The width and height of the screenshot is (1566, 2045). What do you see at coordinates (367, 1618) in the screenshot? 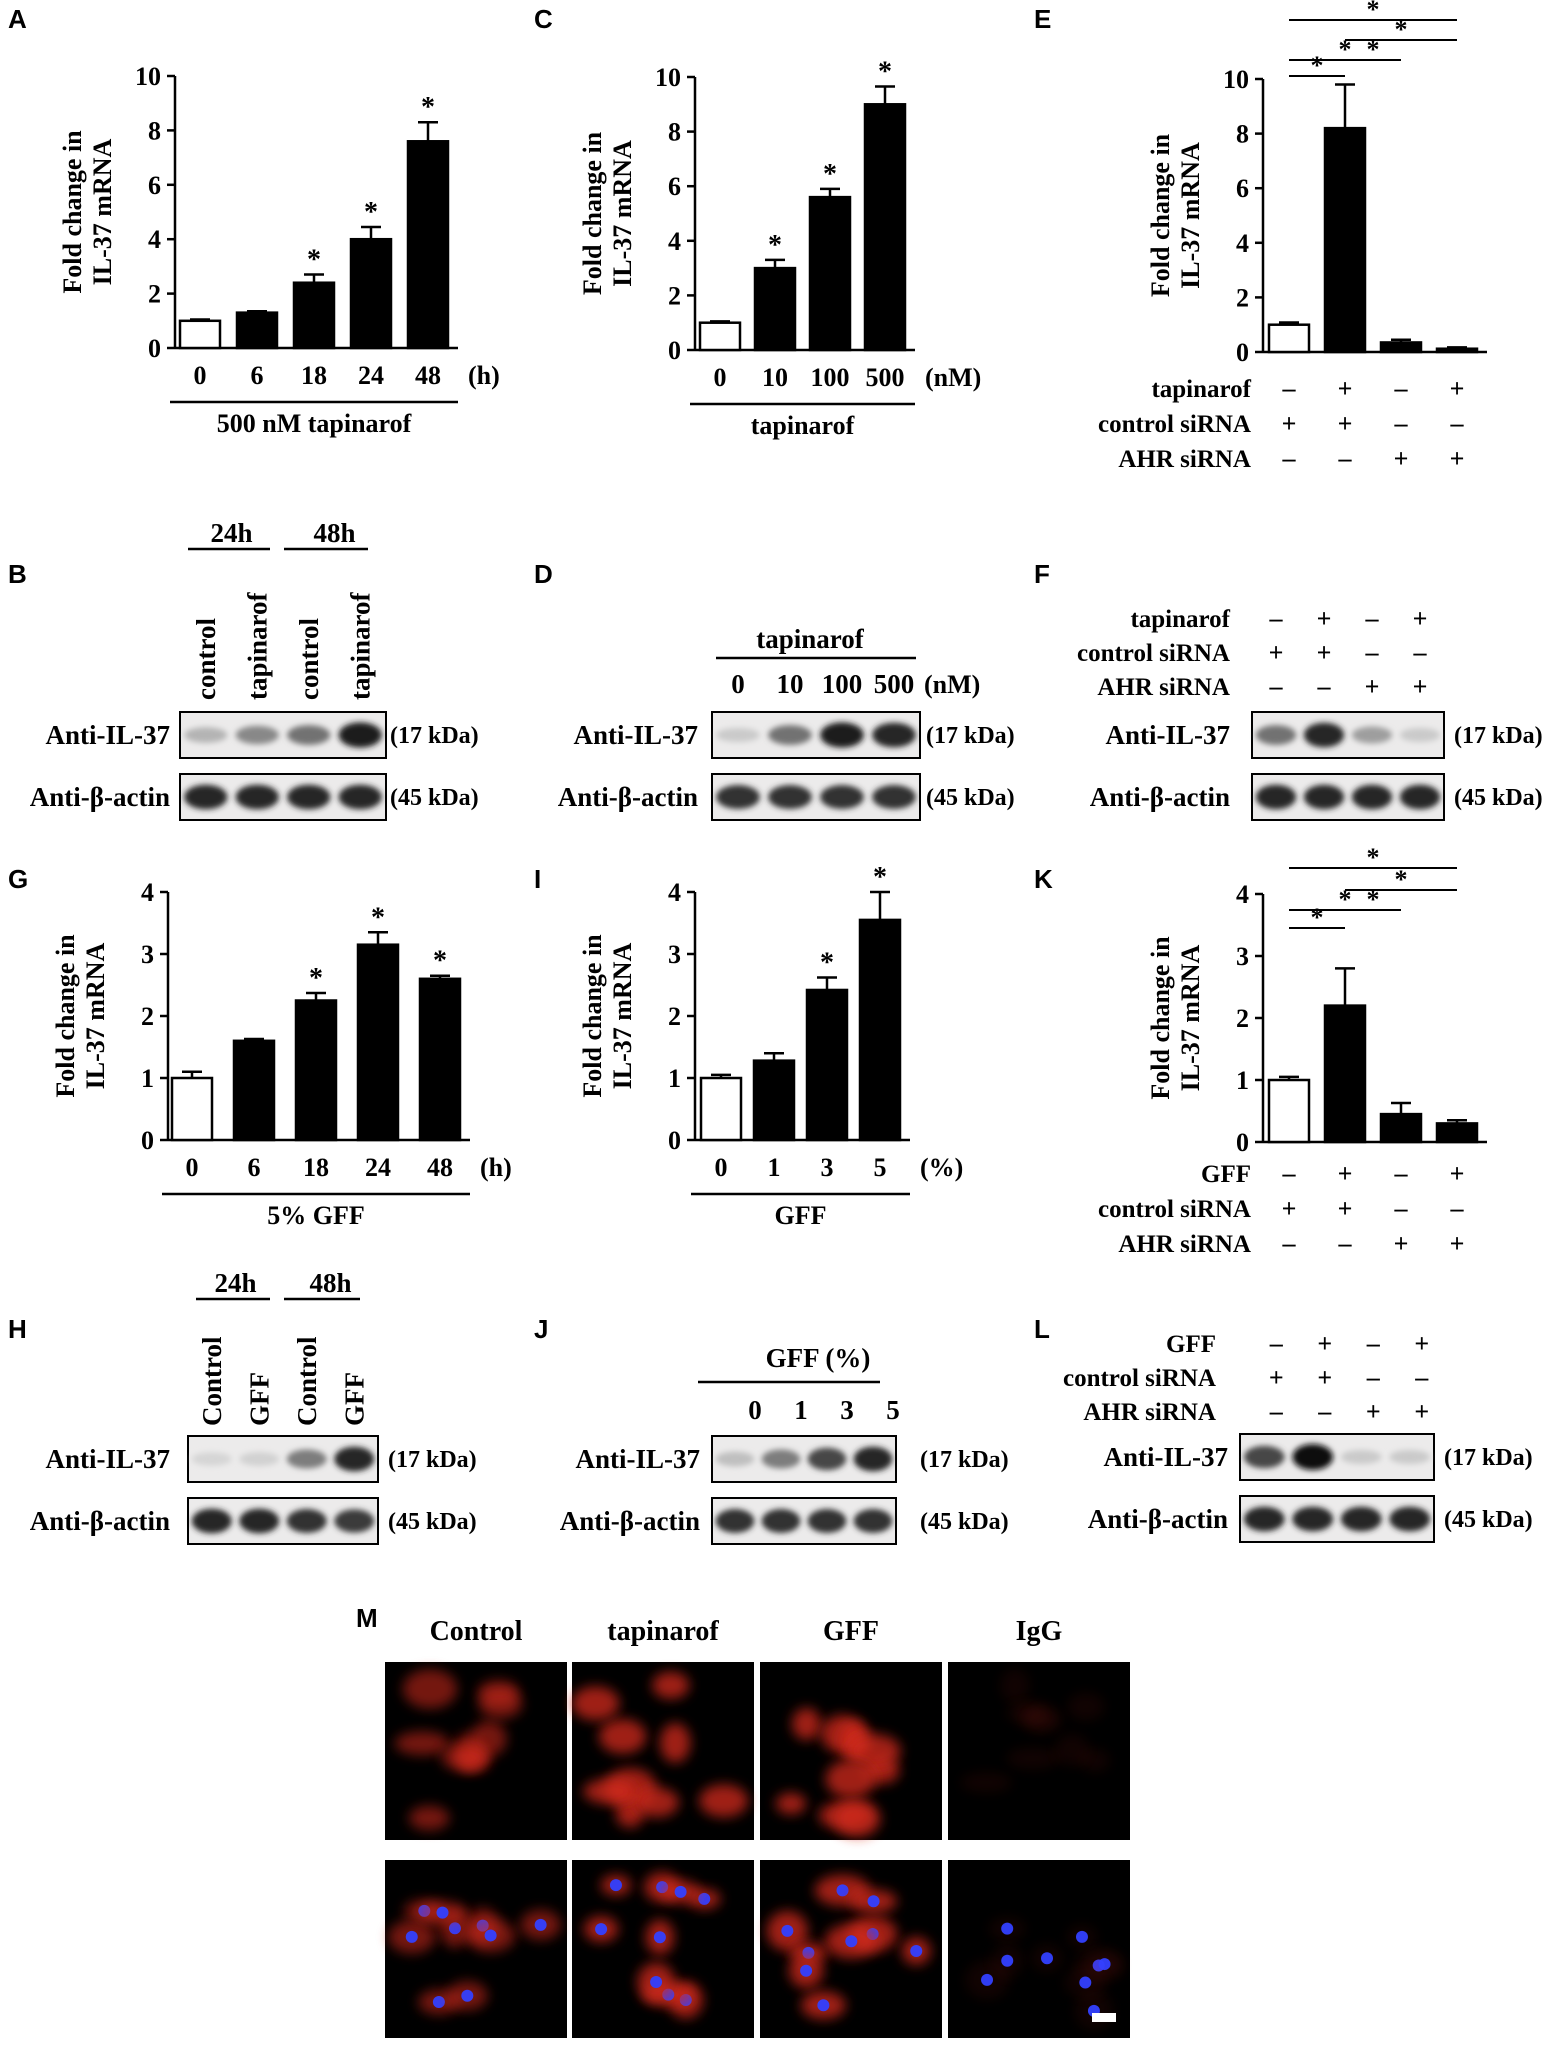
I see `panel-label-M: M` at bounding box center [367, 1618].